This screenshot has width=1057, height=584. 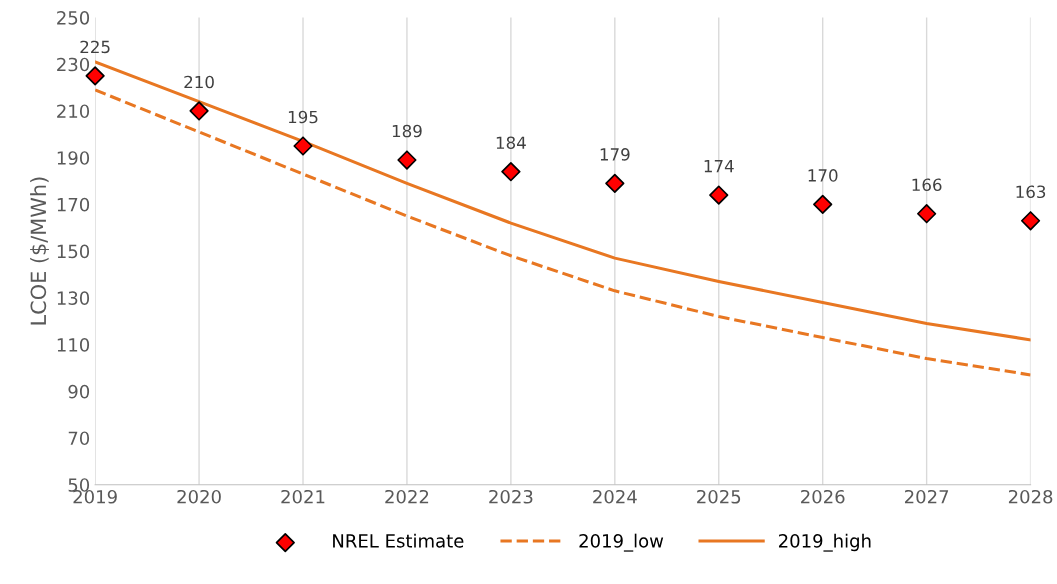 What do you see at coordinates (398, 540) in the screenshot?
I see `legend-label: NREL Estimate` at bounding box center [398, 540].